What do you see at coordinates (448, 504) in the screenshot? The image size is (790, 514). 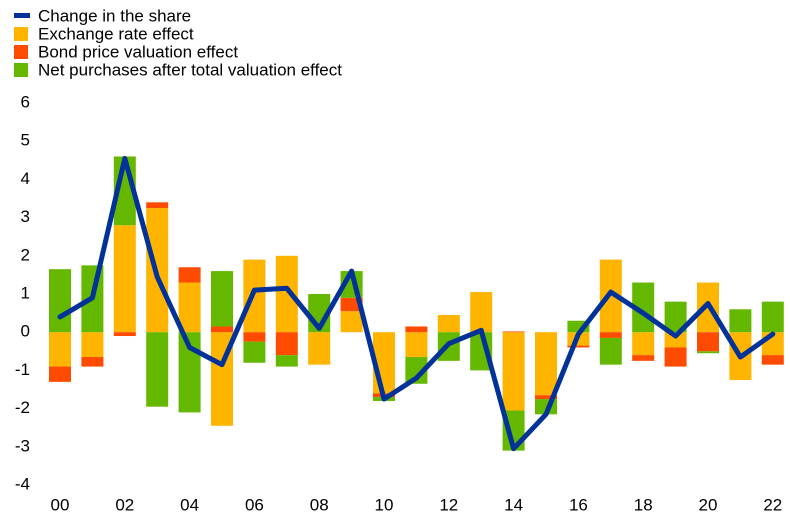 I see `x-tick-label: 12` at bounding box center [448, 504].